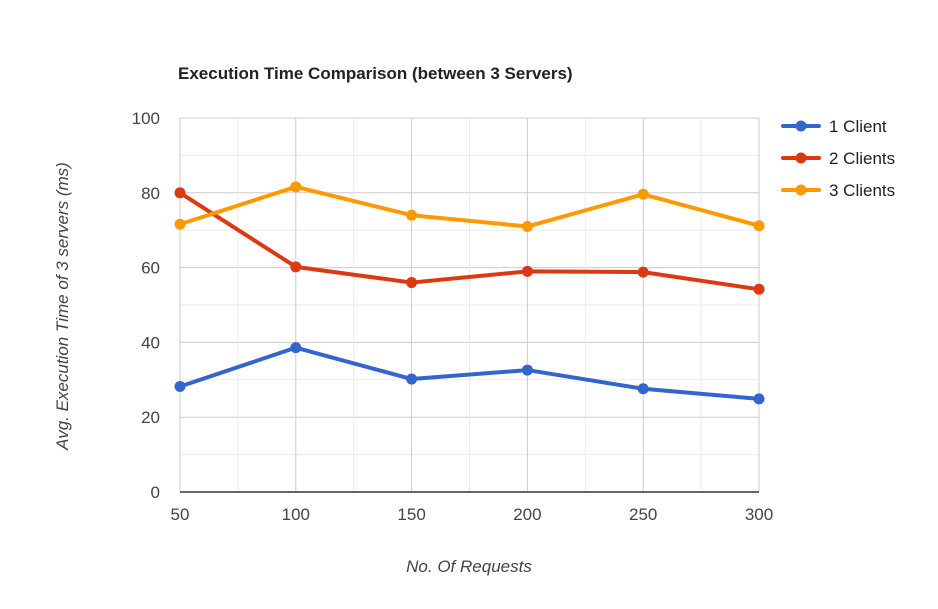  Describe the element at coordinates (759, 514) in the screenshot. I see `x-tick-label: 300` at that location.